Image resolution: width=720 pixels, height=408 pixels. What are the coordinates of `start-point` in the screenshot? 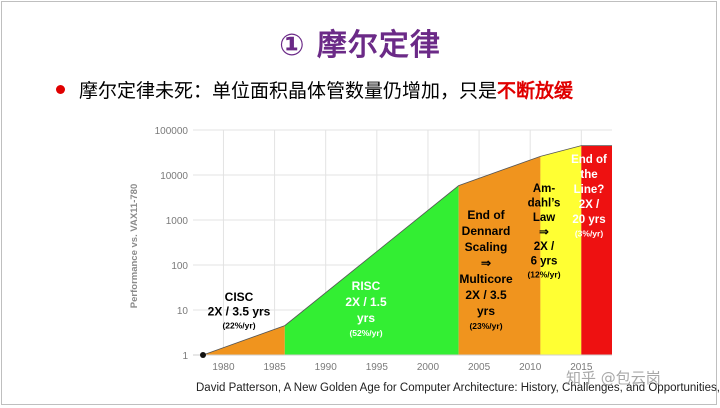 It's located at (203, 355).